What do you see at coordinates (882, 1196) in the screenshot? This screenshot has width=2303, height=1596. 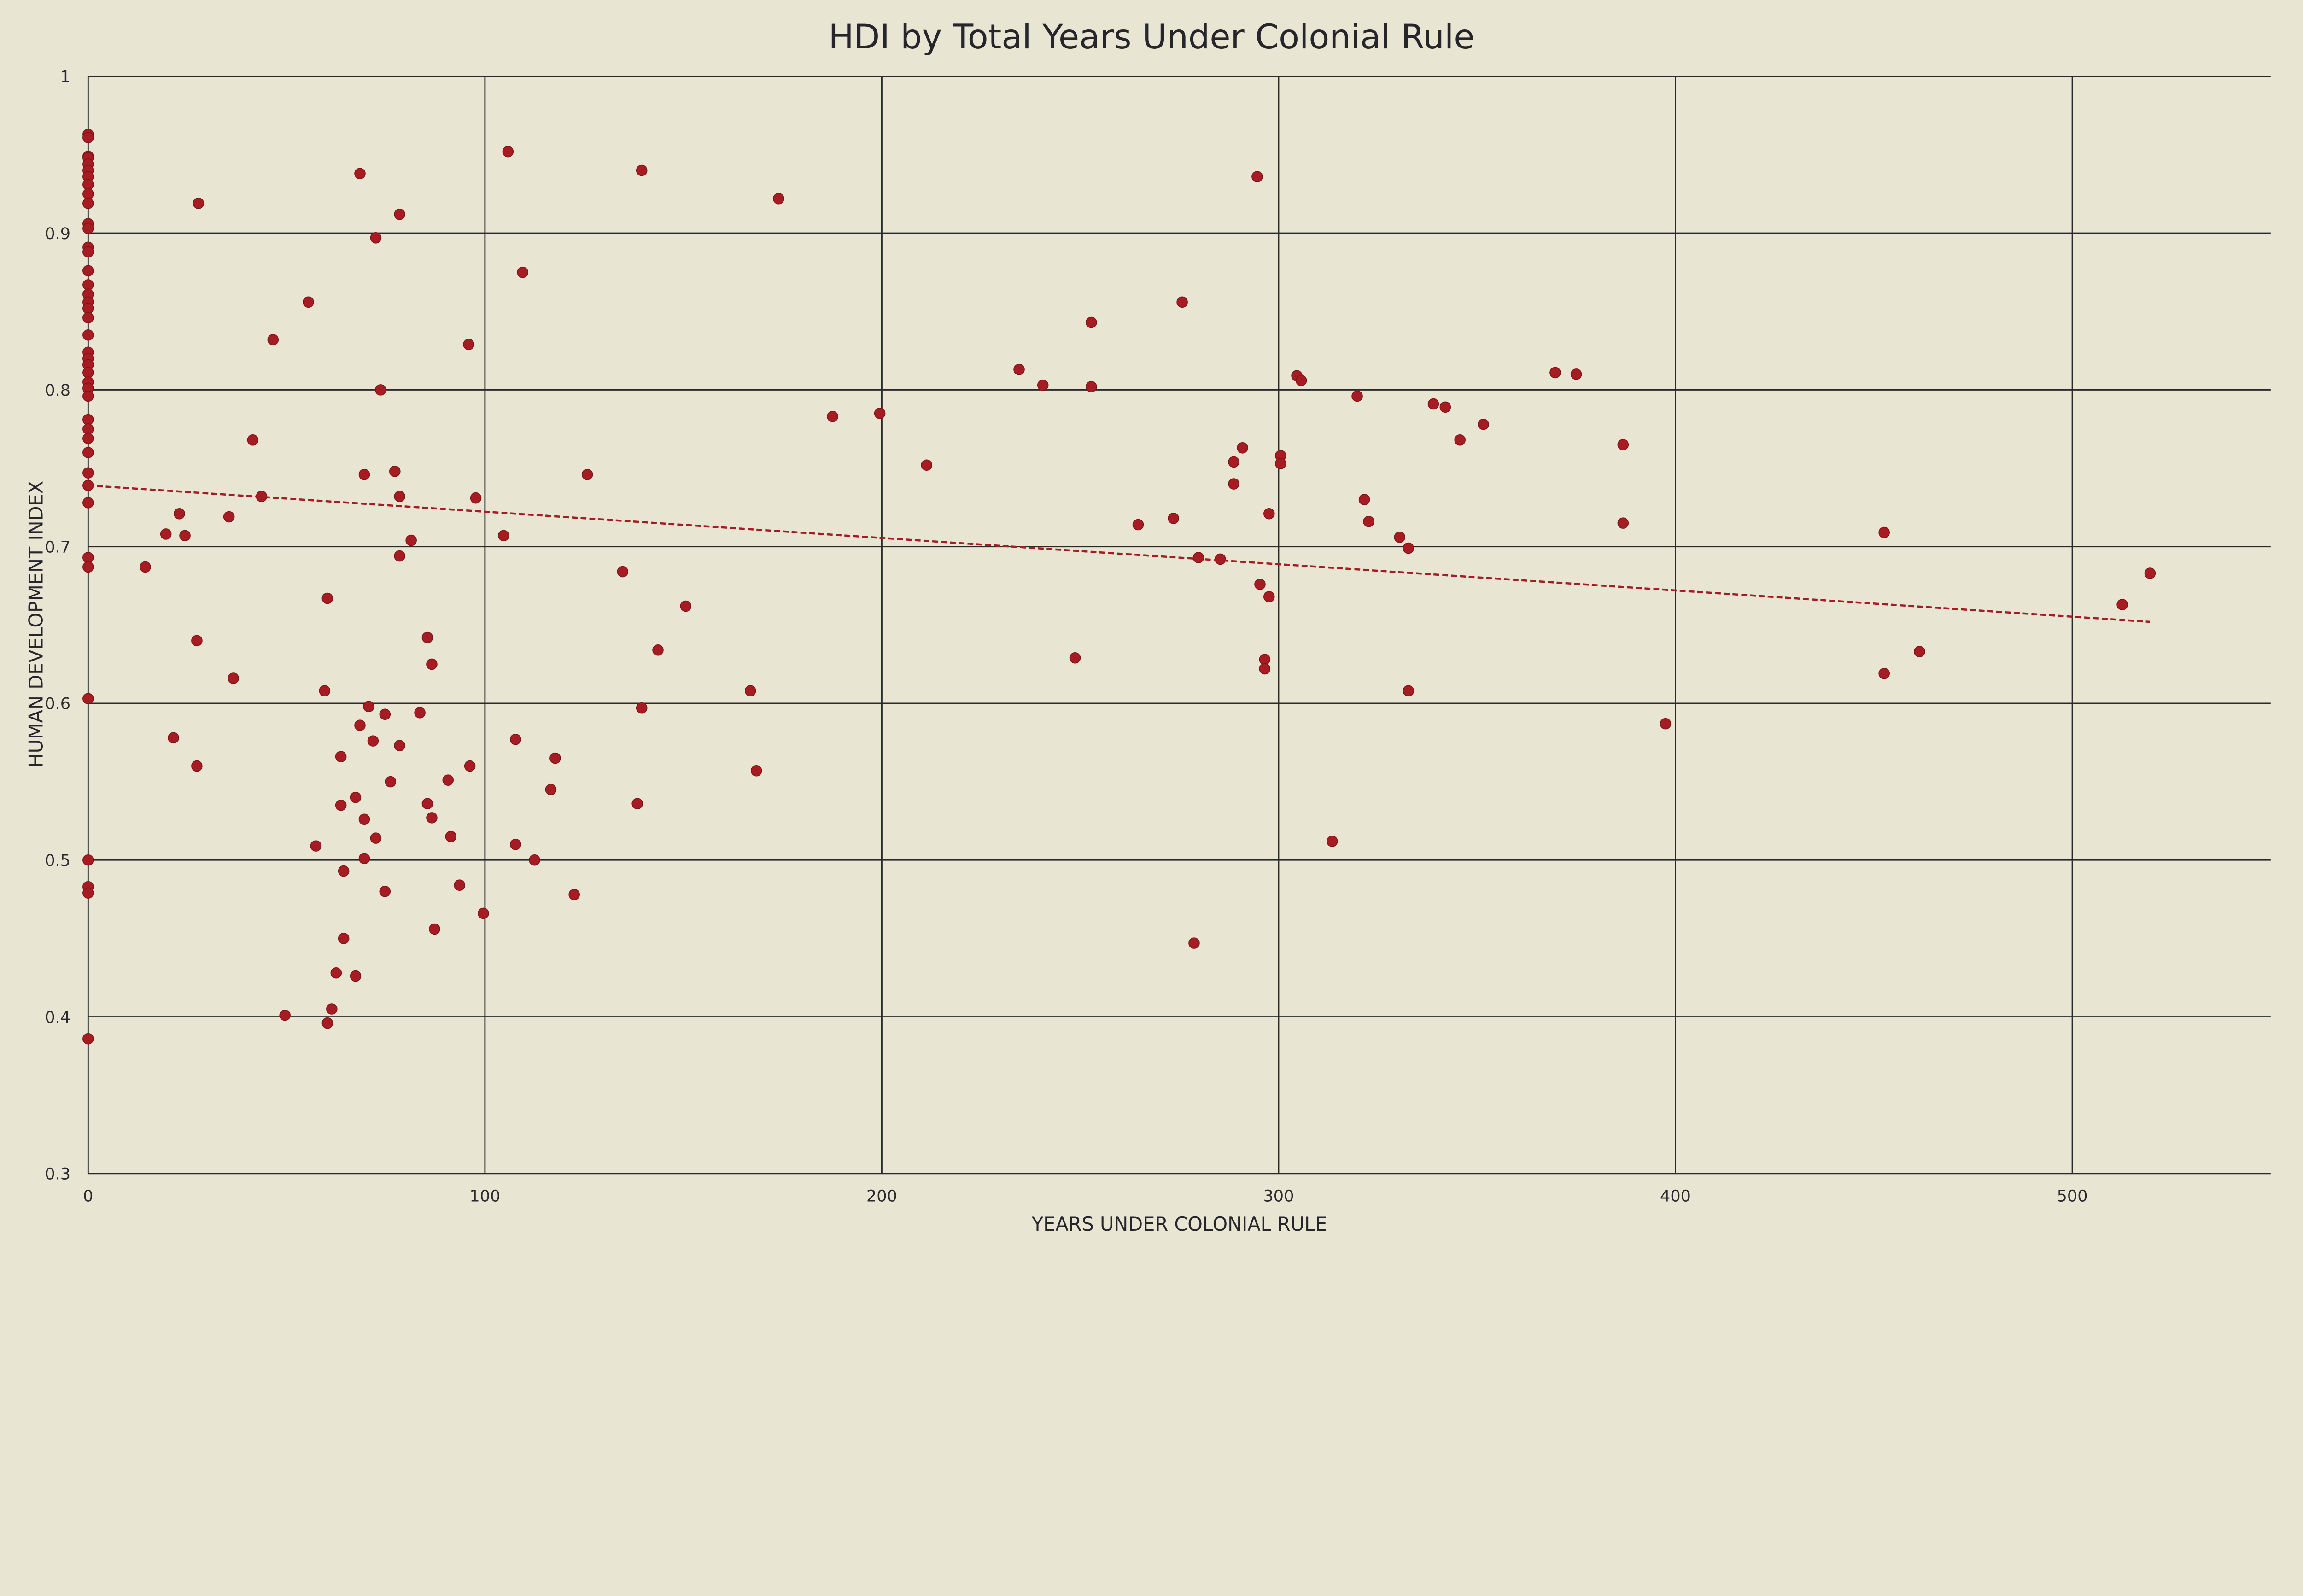 I see `x-tick-label: 200` at bounding box center [882, 1196].